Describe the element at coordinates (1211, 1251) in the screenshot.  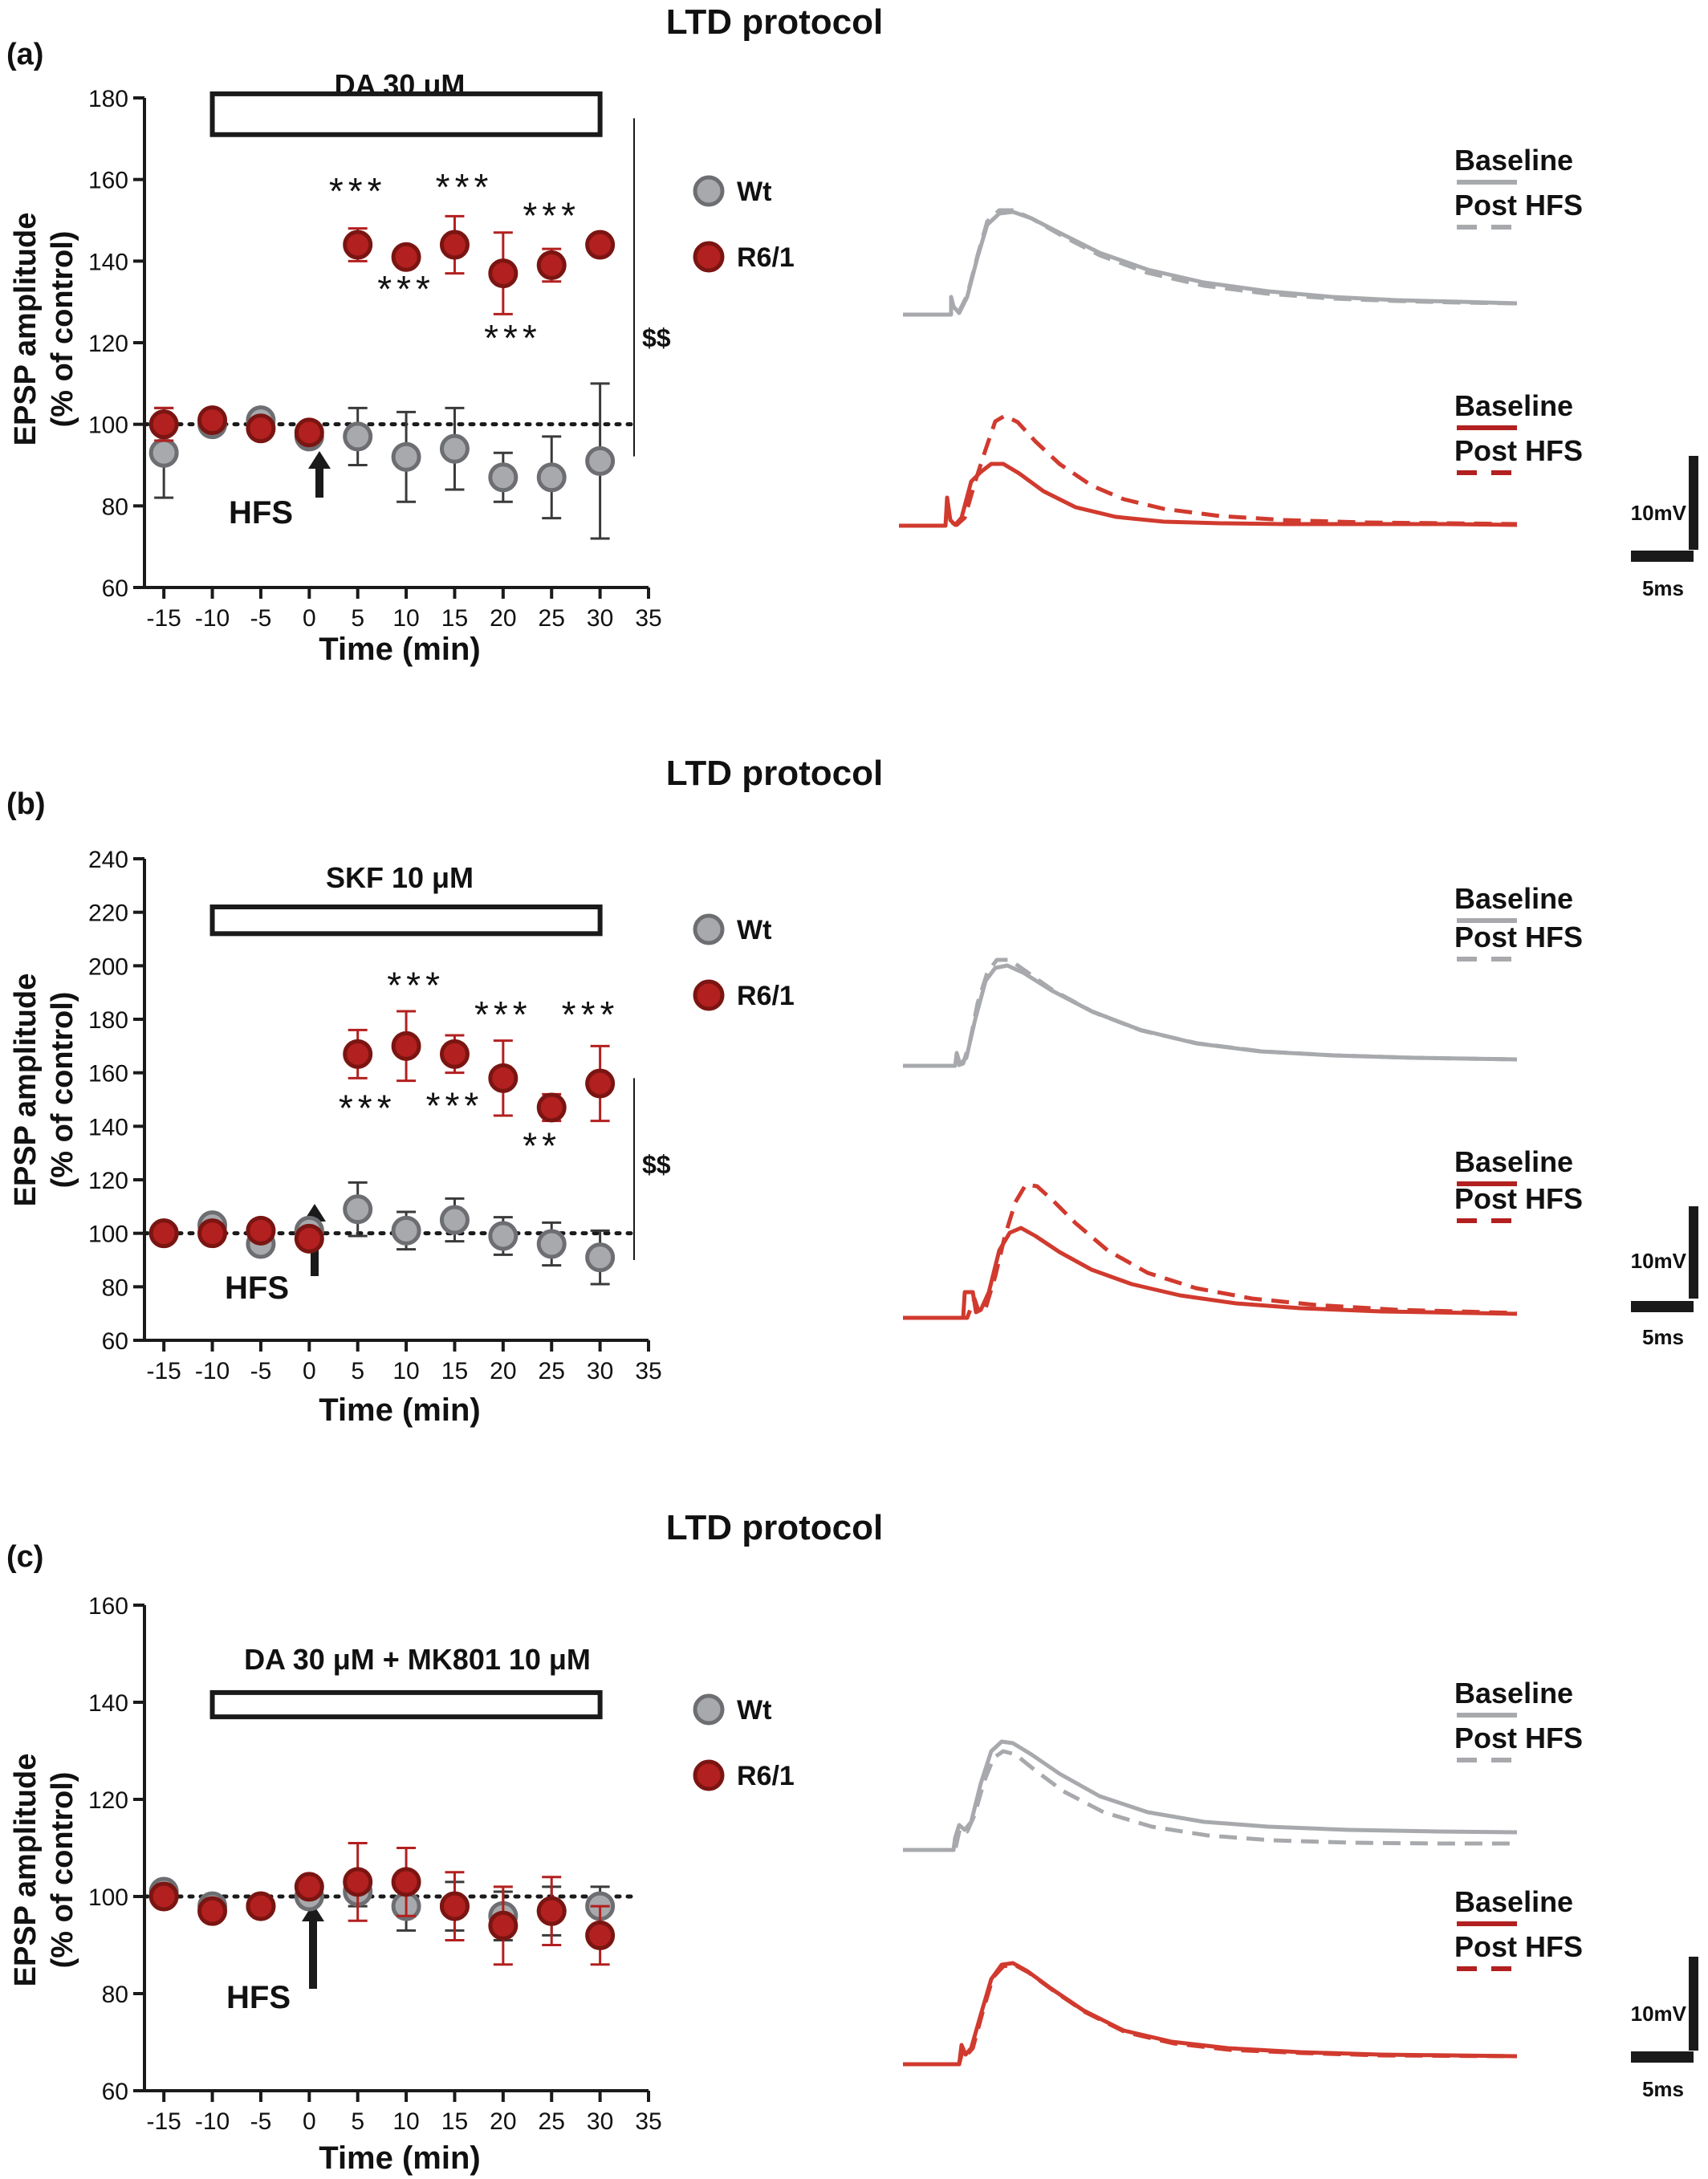
I see `trace-b-red-post` at that location.